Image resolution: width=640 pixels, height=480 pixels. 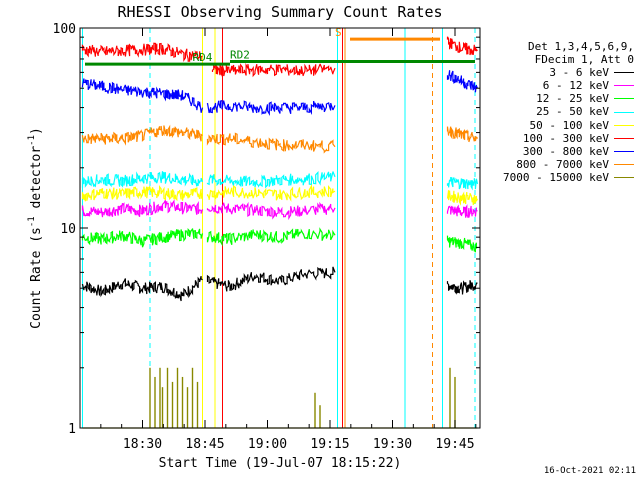 I want to click on x-tick-label-0: 18:30, so click(x=142, y=444).